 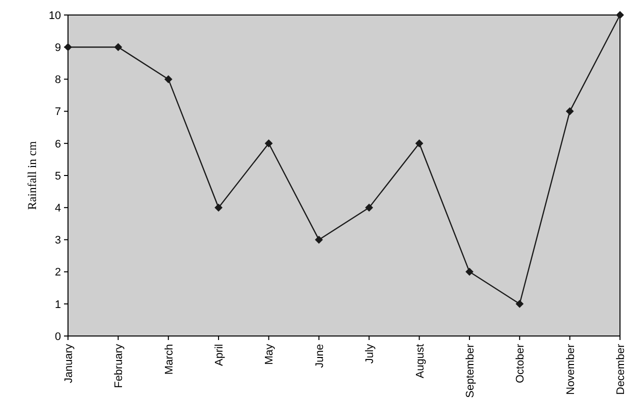 What do you see at coordinates (270, 354) in the screenshot?
I see `x-tick-label: May` at bounding box center [270, 354].